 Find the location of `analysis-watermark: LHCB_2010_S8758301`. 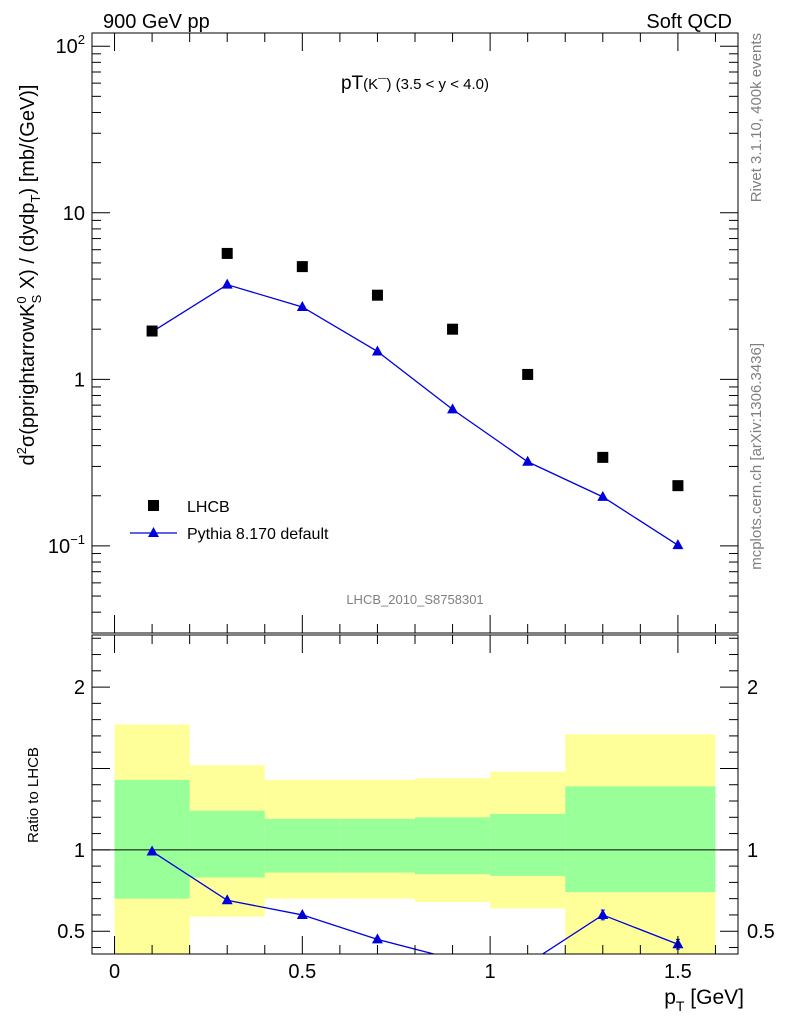

analysis-watermark: LHCB_2010_S8758301 is located at coordinates (414, 599).